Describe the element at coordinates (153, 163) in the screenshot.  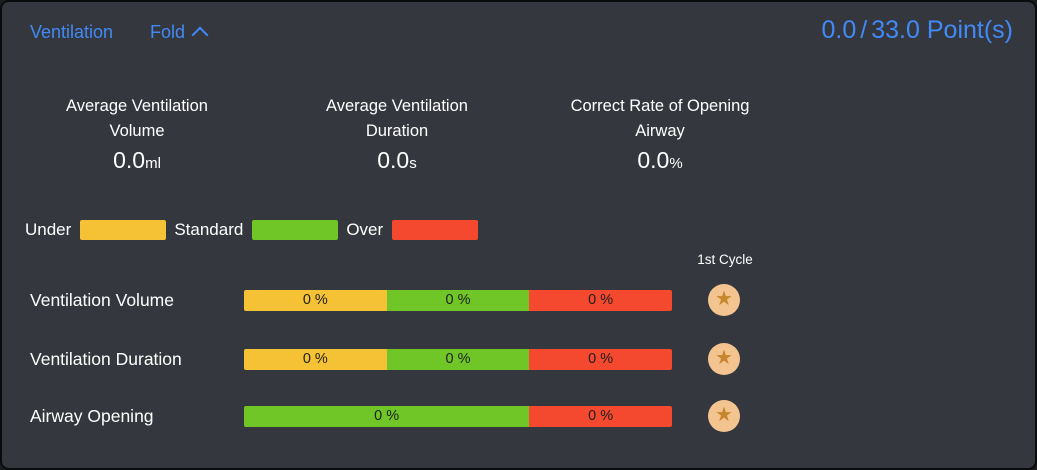
I see `stat-unit: ml` at that location.